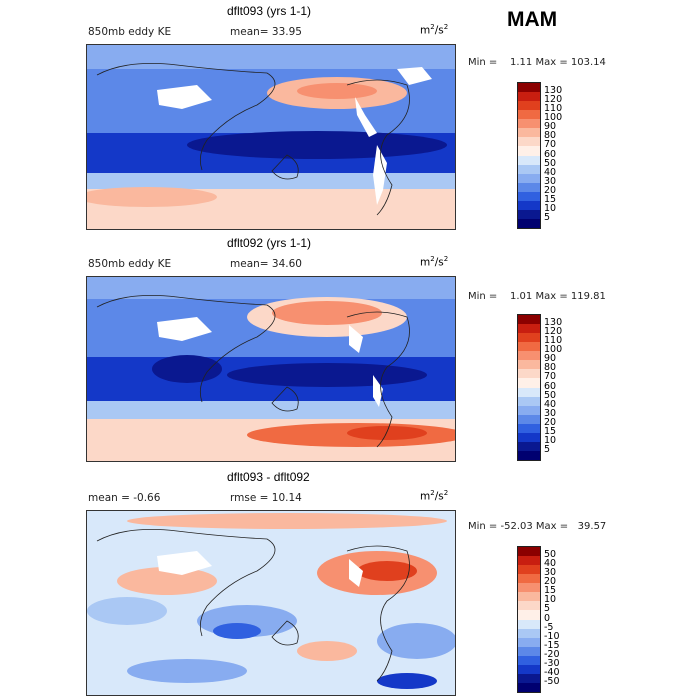  I want to click on colorbar-tick-label: -40, so click(552, 672).